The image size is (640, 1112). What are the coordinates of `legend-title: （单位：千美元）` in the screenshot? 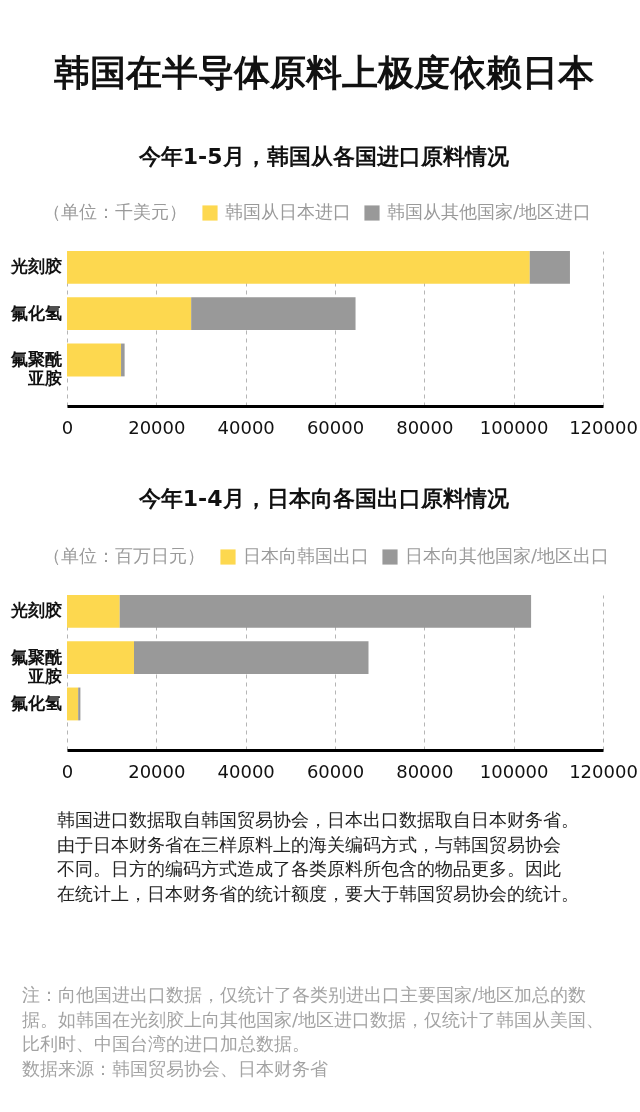 It's located at (115, 211).